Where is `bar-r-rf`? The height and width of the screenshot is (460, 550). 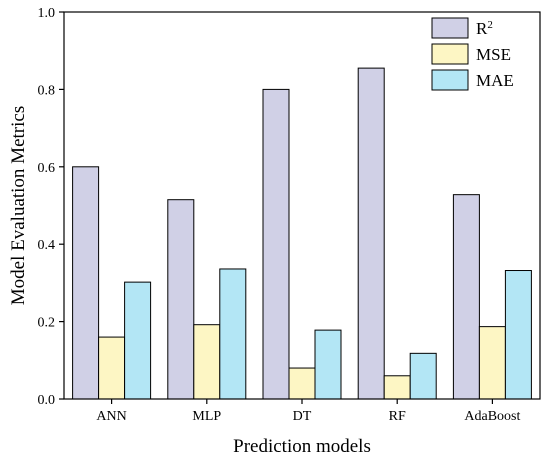 bar-r-rf is located at coordinates (371, 233).